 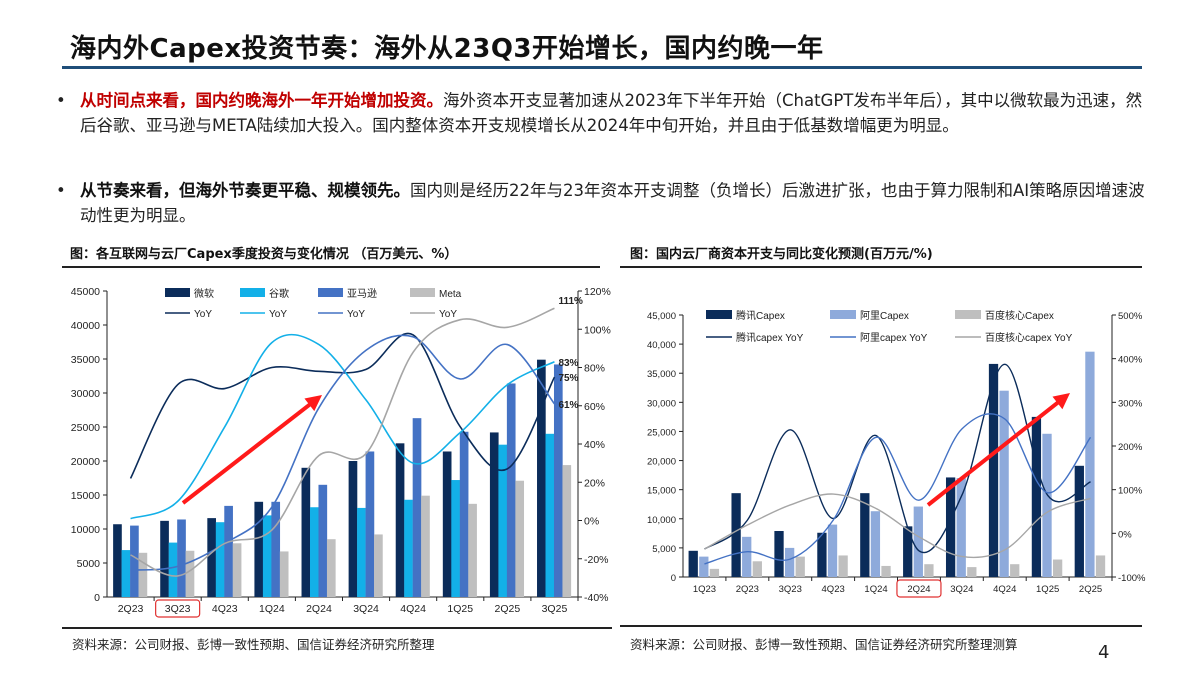 What do you see at coordinates (661, 316) in the screenshot?
I see `chart-2-y-tick-label: 45,000` at bounding box center [661, 316].